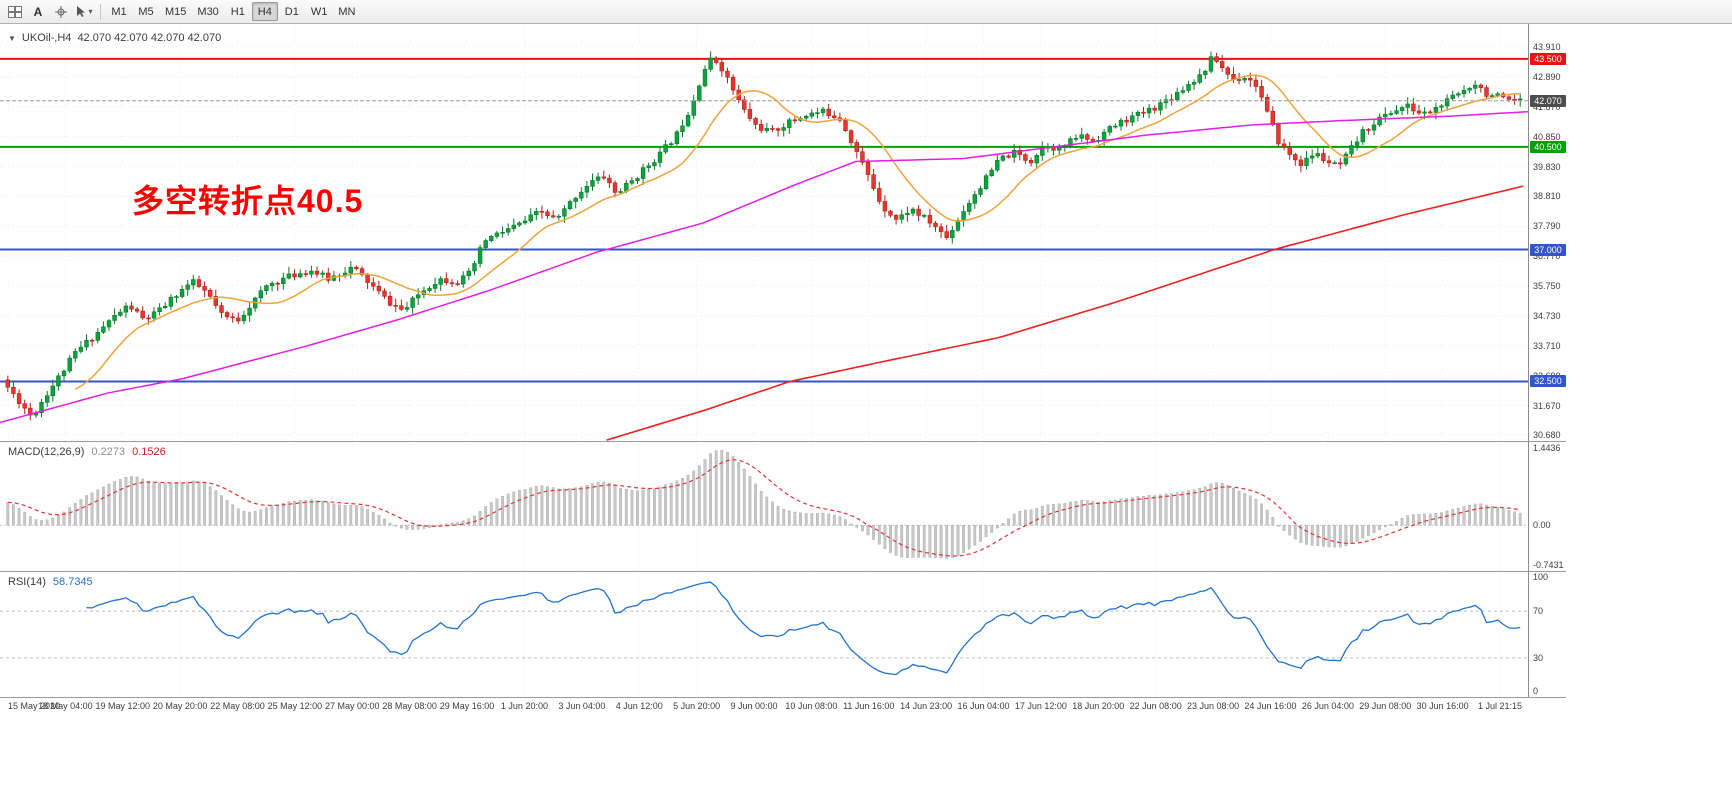  Describe the element at coordinates (238, 11) in the screenshot. I see `timeframe-h1-button: H1` at that location.